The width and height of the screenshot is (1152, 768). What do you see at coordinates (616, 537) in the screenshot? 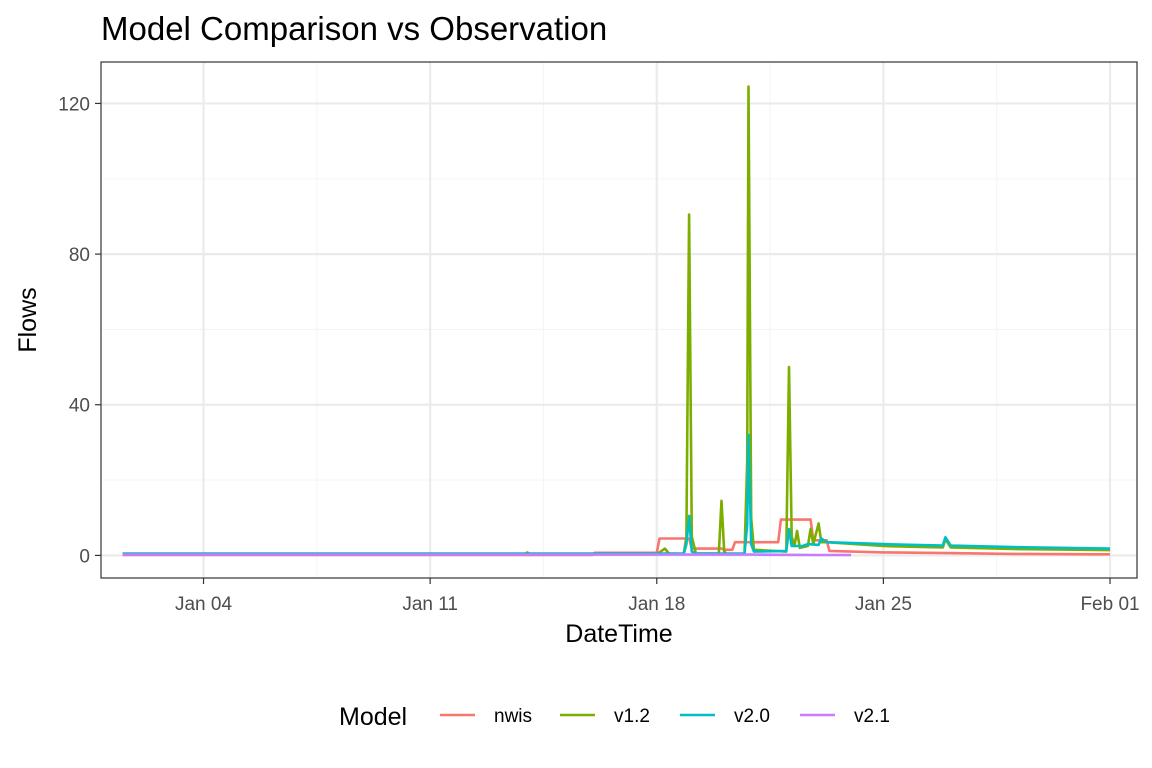
I see `series-line-nwis` at bounding box center [616, 537].